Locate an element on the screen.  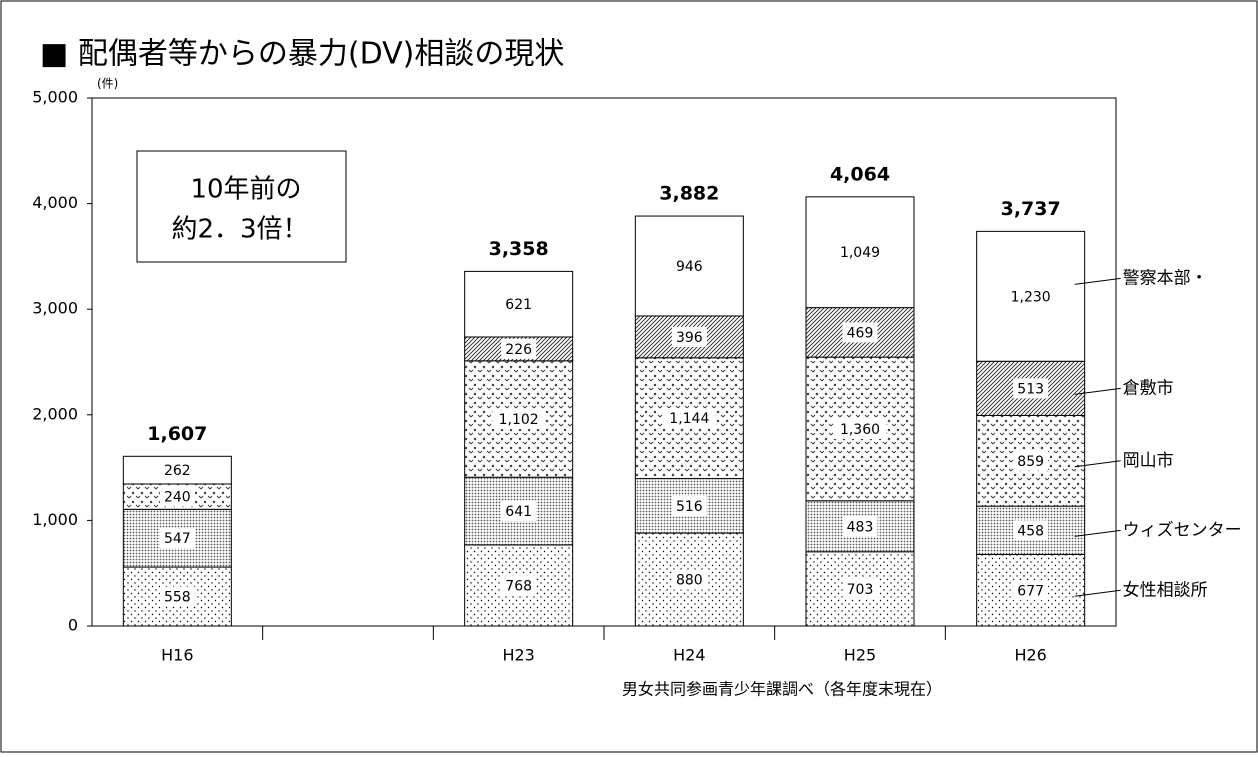
data-label: 677 is located at coordinates (1030, 591).